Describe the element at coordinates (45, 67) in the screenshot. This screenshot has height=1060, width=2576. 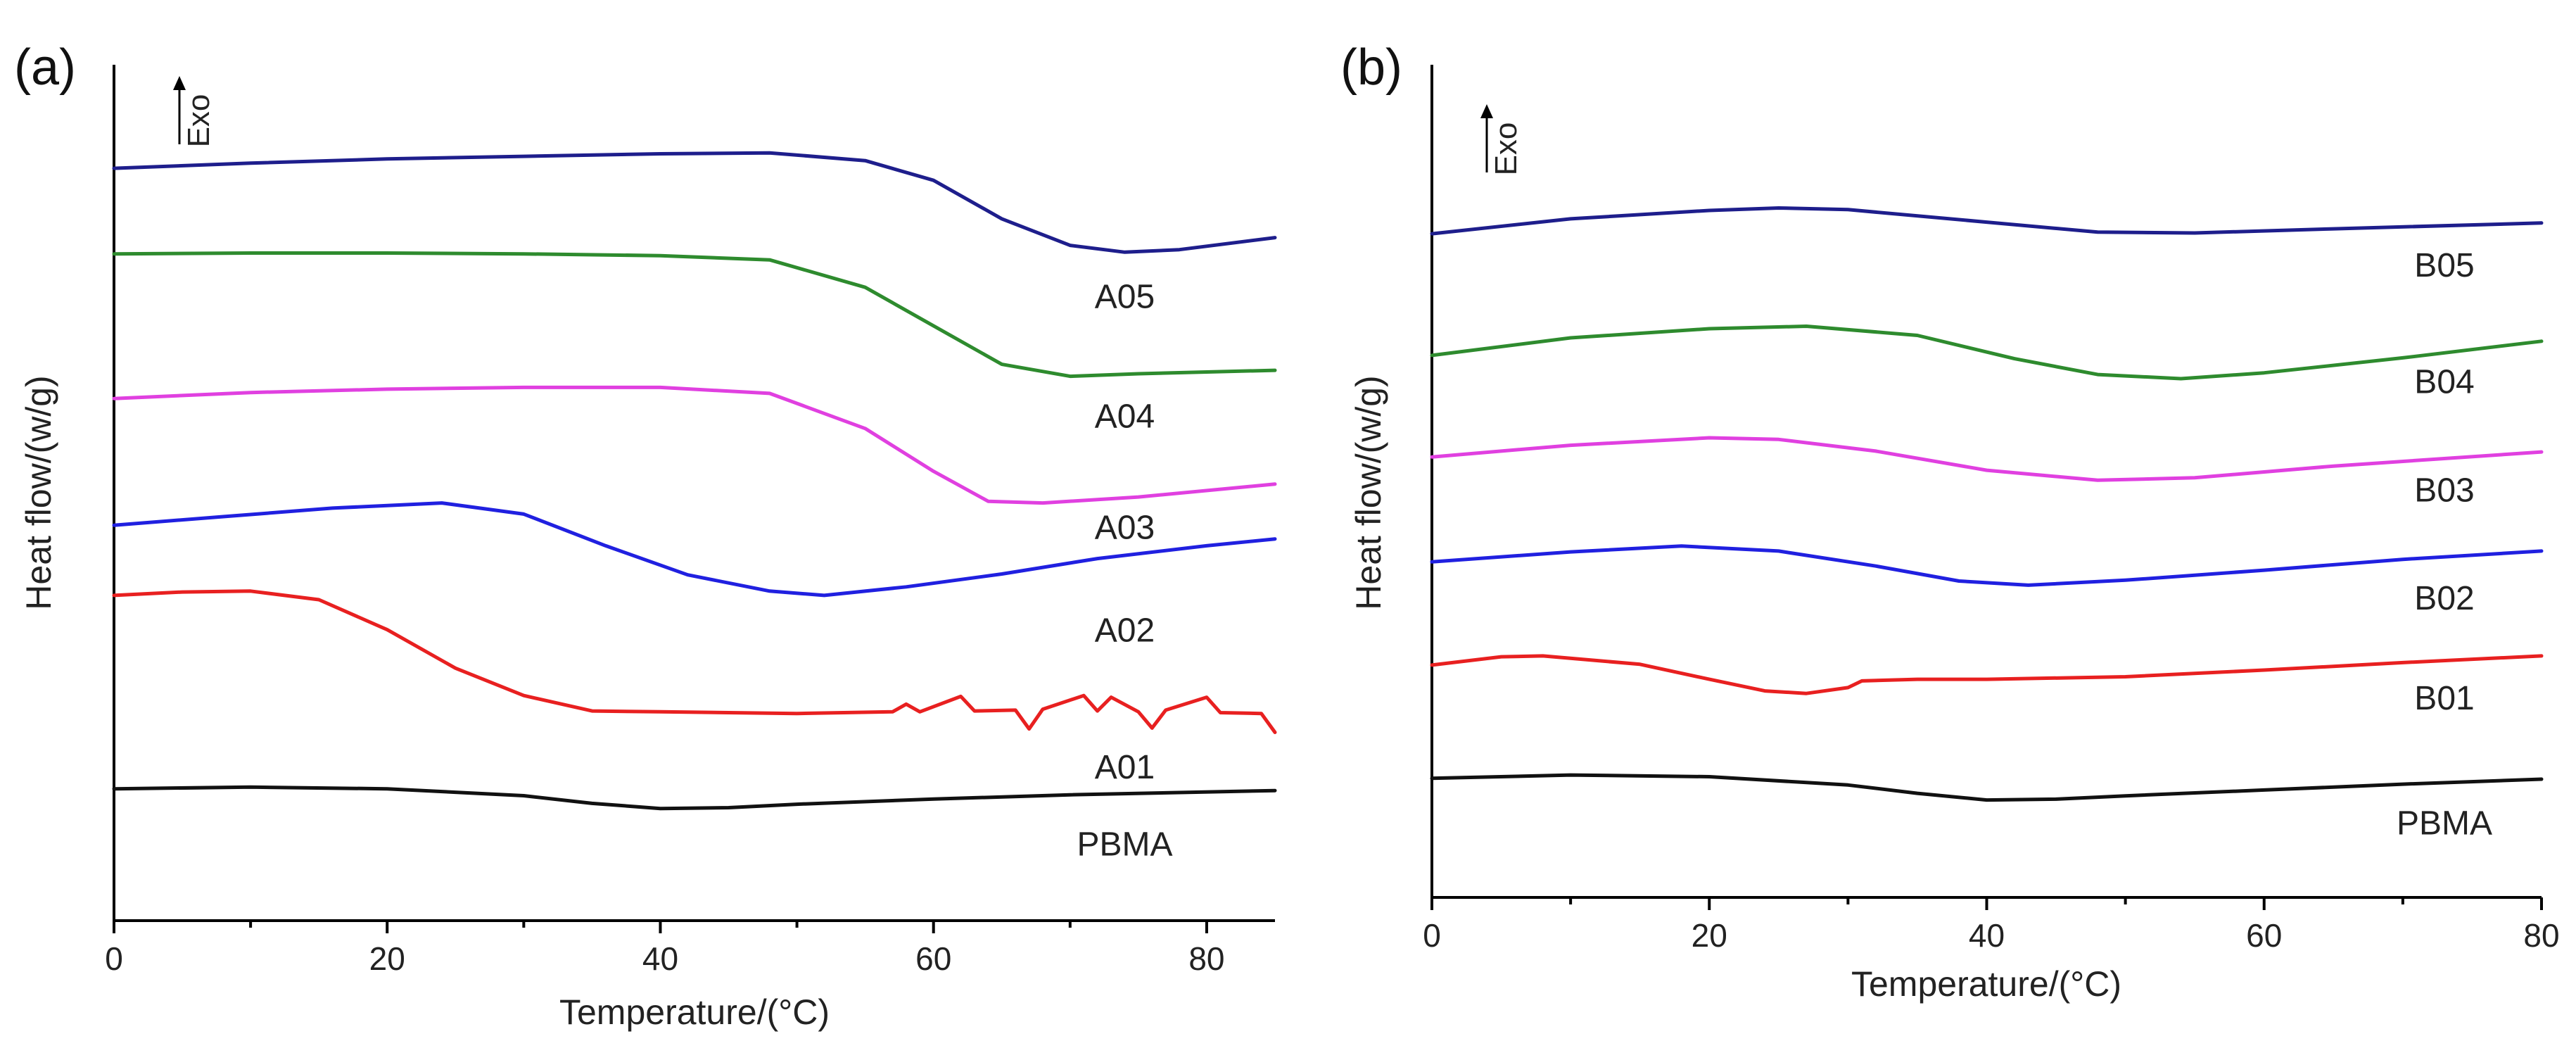
I see `panel-label: (a)` at that location.